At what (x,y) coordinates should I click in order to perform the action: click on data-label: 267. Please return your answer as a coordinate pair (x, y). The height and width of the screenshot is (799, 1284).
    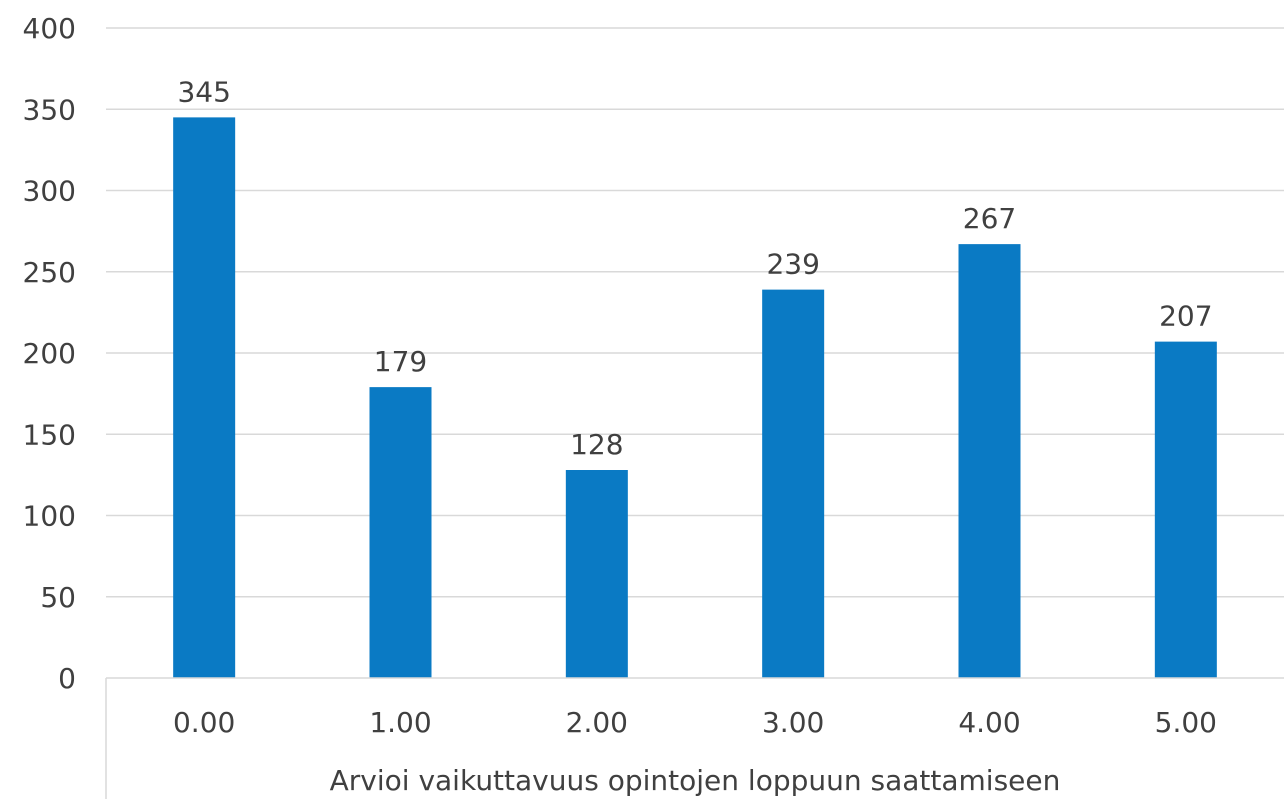
    Looking at the image, I should click on (989, 218).